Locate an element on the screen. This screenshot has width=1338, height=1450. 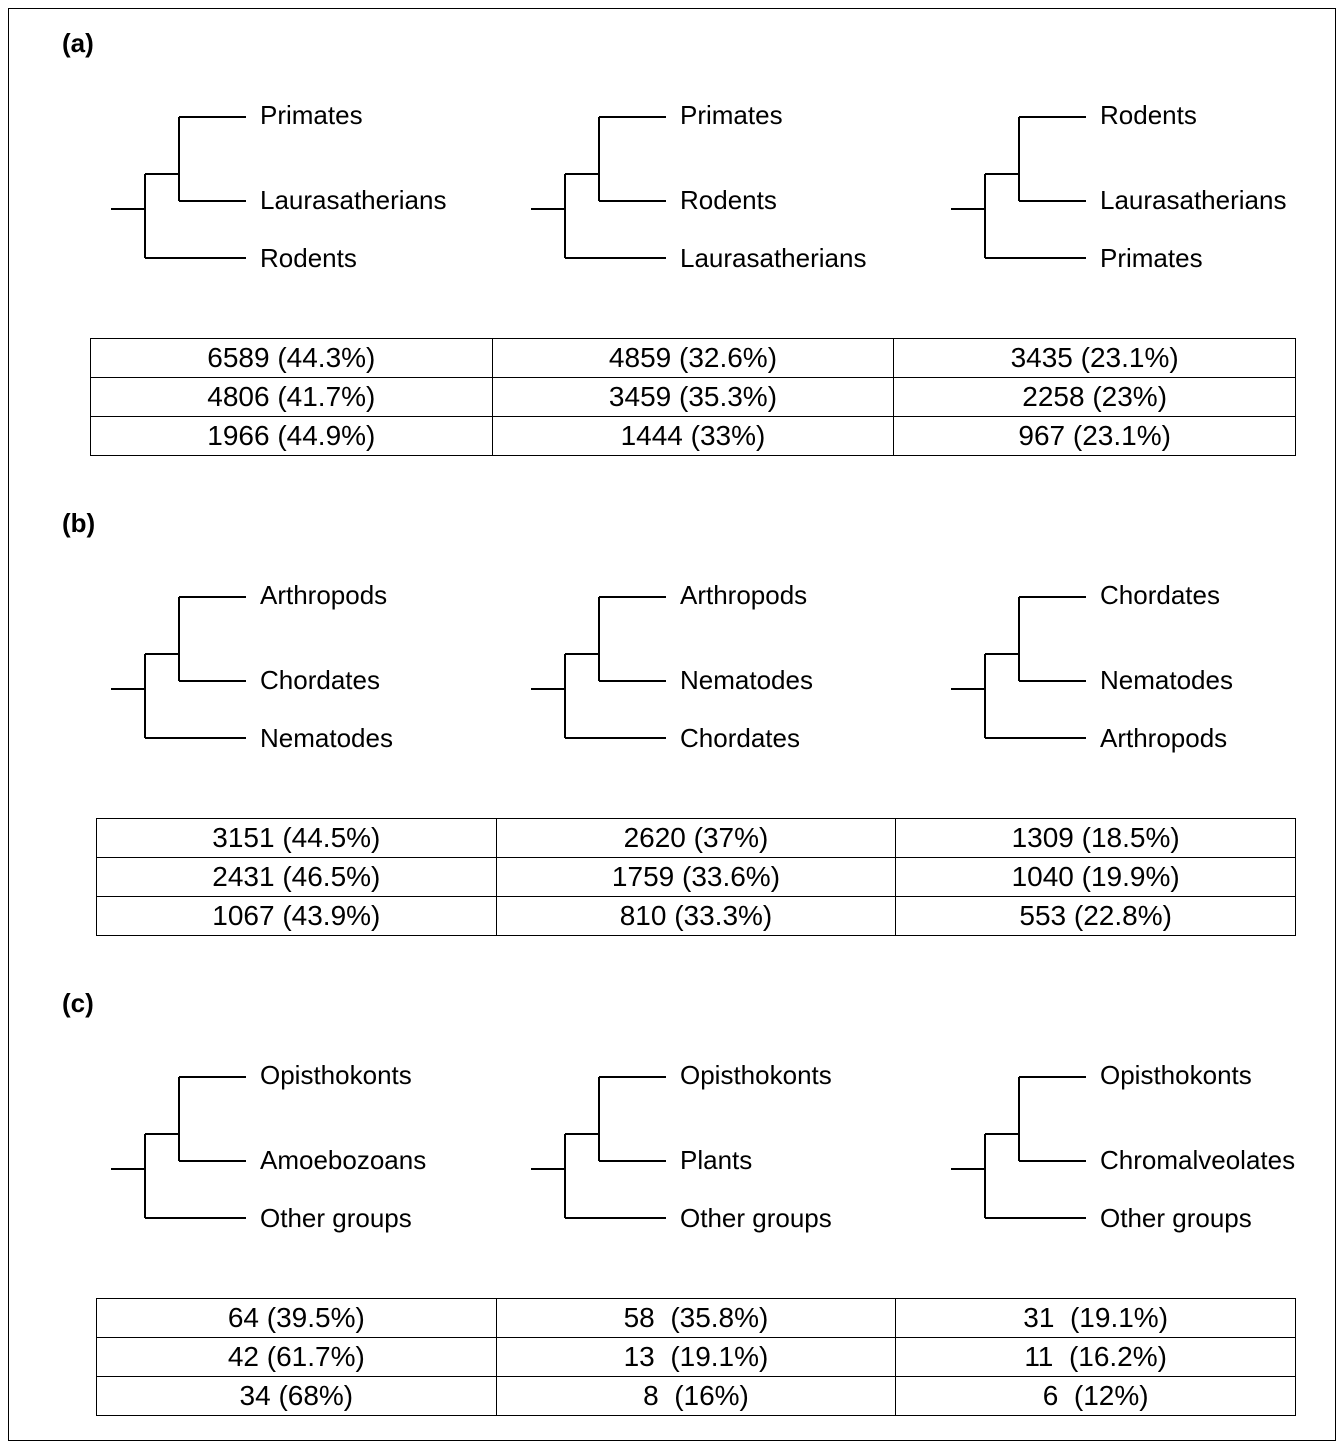
taxon-label-bottom: Primates is located at coordinates (1151, 258).